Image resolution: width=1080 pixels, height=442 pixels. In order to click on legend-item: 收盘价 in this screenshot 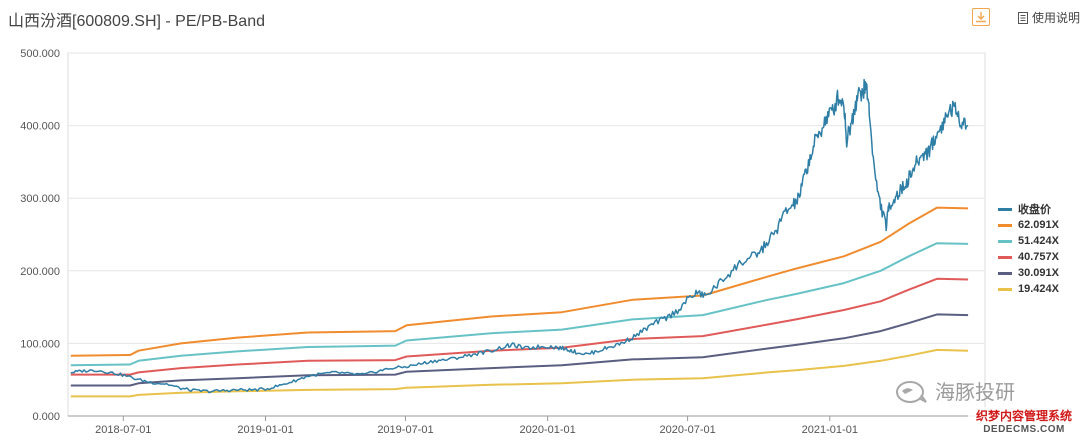, I will do `click(1028, 209)`.